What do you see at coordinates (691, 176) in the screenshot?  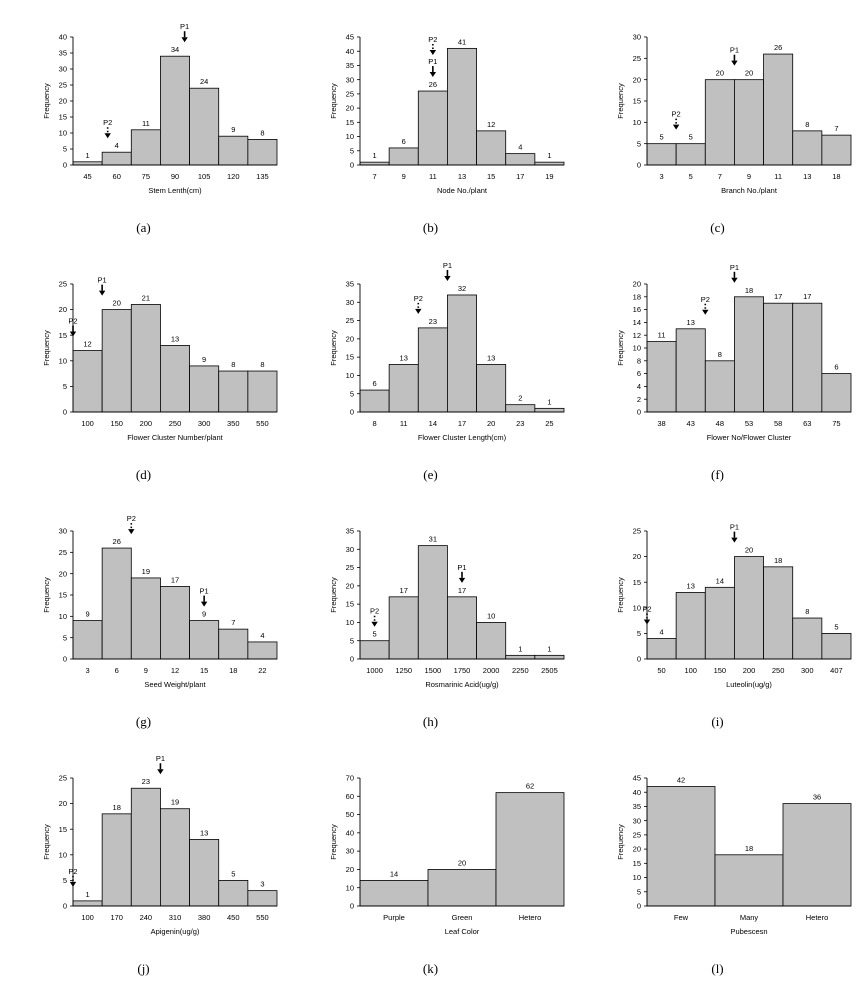 I see `x-tick-label: 5` at bounding box center [691, 176].